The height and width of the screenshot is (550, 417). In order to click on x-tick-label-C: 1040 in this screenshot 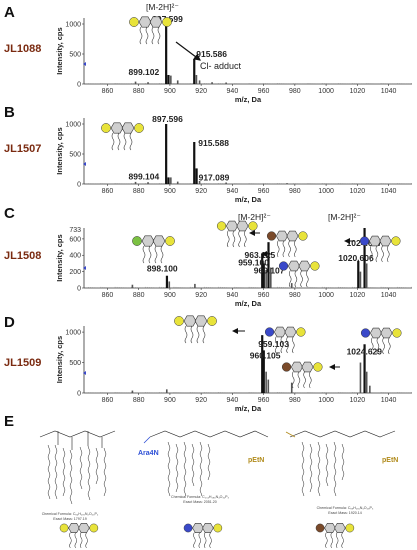, I will do `click(389, 295)`.